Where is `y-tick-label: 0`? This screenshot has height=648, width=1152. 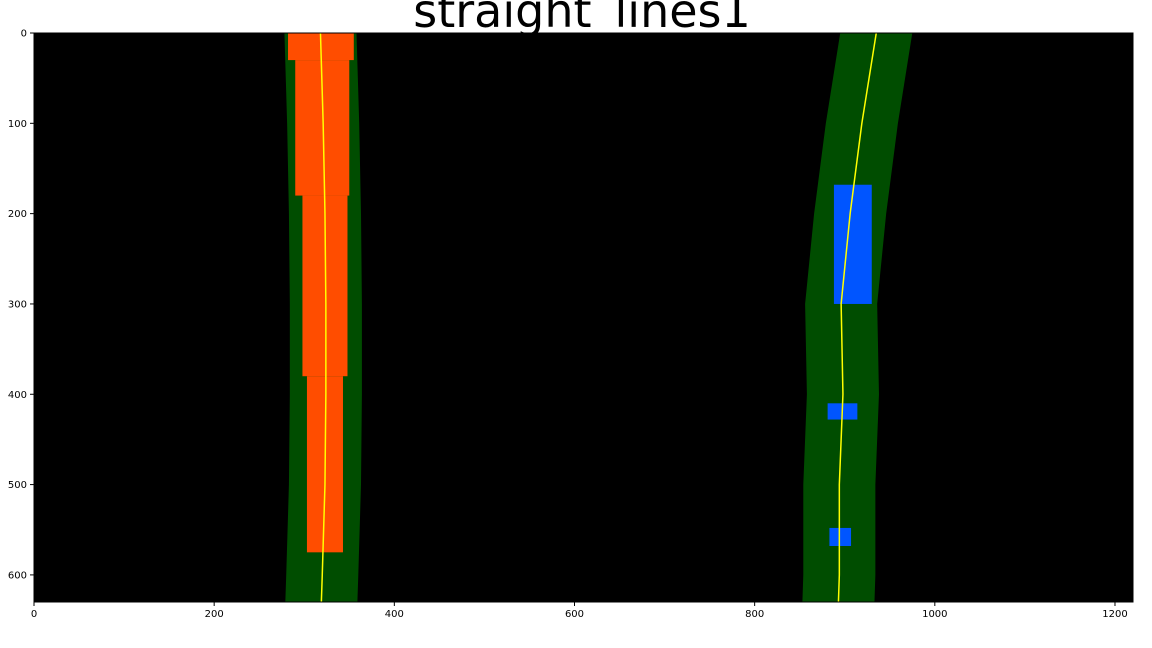
y-tick-label: 0 is located at coordinates (24, 34).